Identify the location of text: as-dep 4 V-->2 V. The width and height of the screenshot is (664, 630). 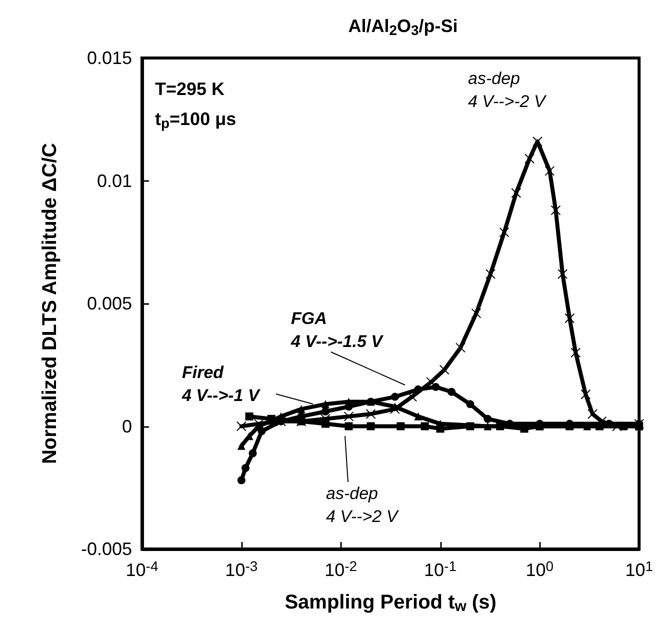
(363, 505).